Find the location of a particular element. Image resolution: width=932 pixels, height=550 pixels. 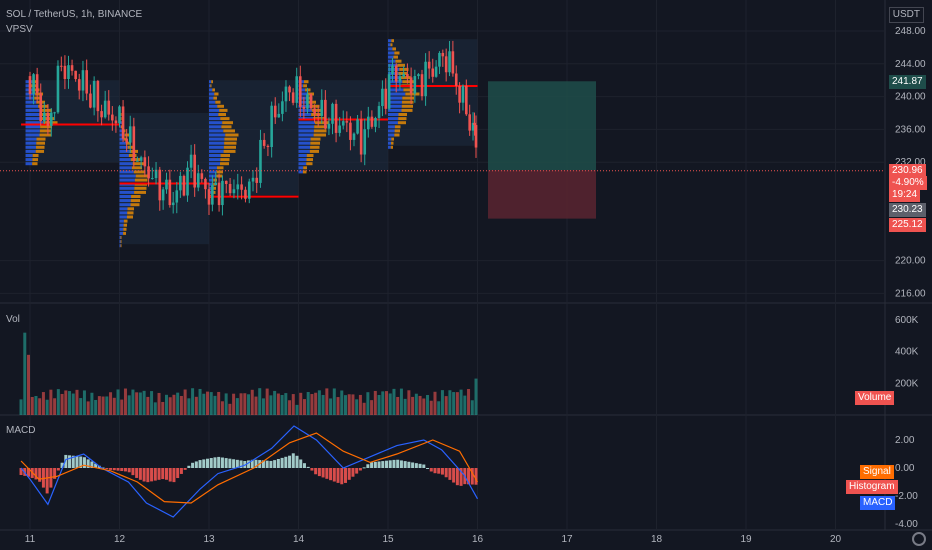

price-change-tag: -4.90% is located at coordinates (908, 183).